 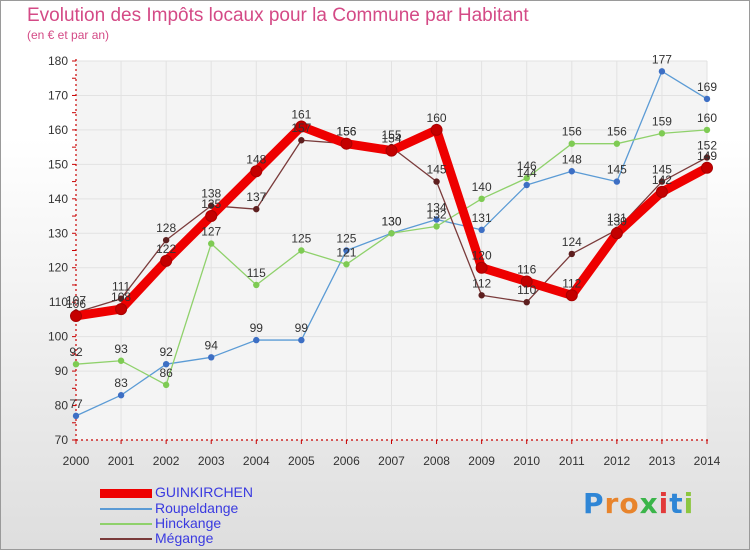 I want to click on data-label: 169, so click(x=707, y=87).